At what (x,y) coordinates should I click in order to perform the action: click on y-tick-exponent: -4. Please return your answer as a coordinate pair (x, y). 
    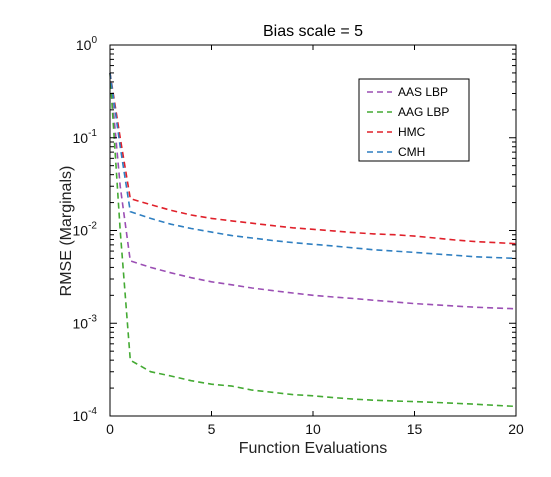
    Looking at the image, I should click on (92, 411).